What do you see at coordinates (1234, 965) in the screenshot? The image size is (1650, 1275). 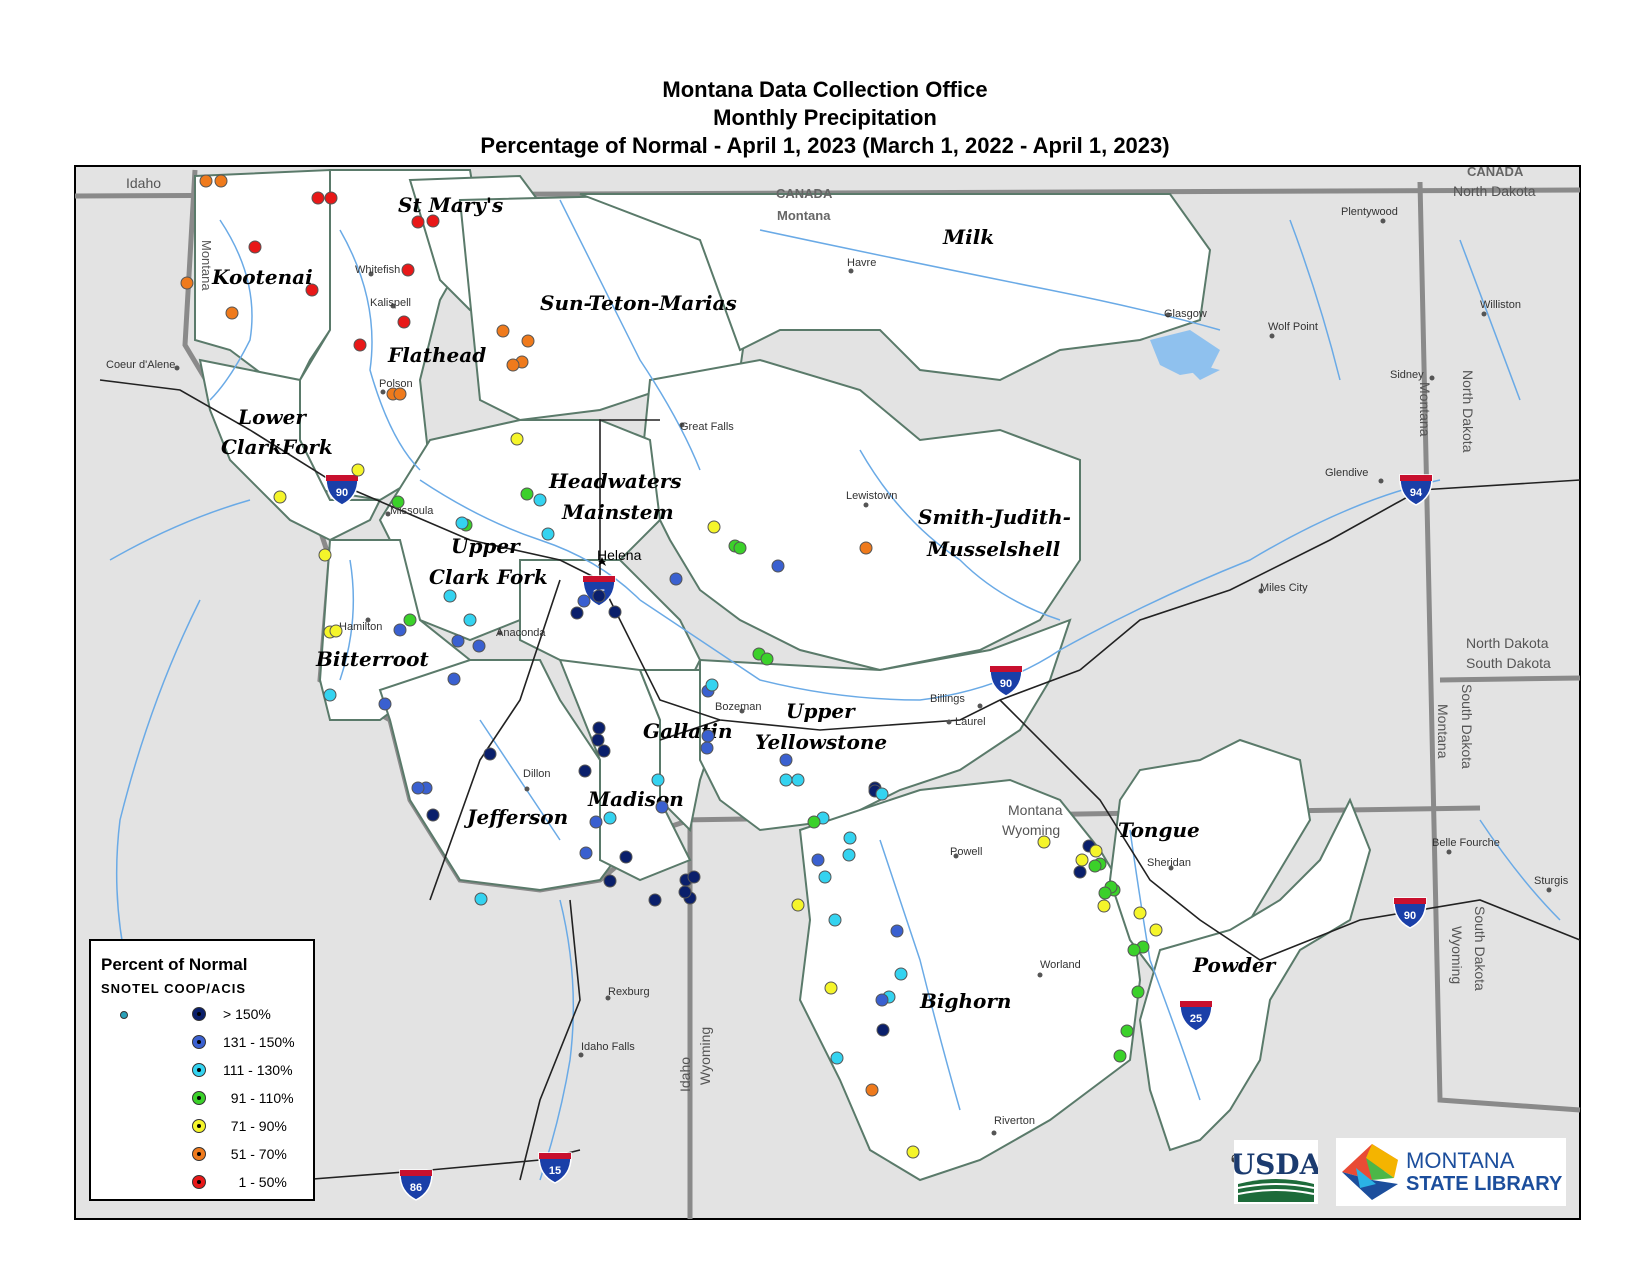 I see `basin-label: Powder` at bounding box center [1234, 965].